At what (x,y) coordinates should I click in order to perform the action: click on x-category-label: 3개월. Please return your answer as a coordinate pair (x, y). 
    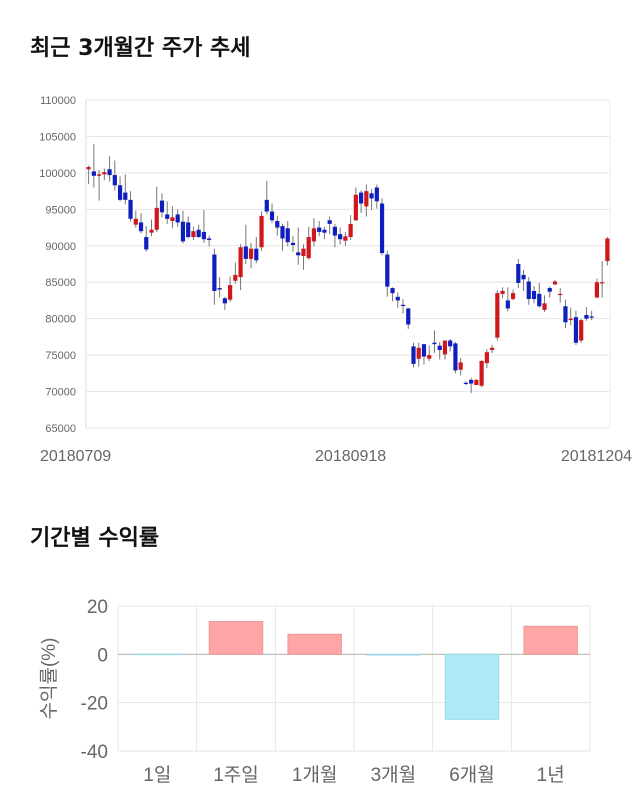
    Looking at the image, I should click on (394, 775).